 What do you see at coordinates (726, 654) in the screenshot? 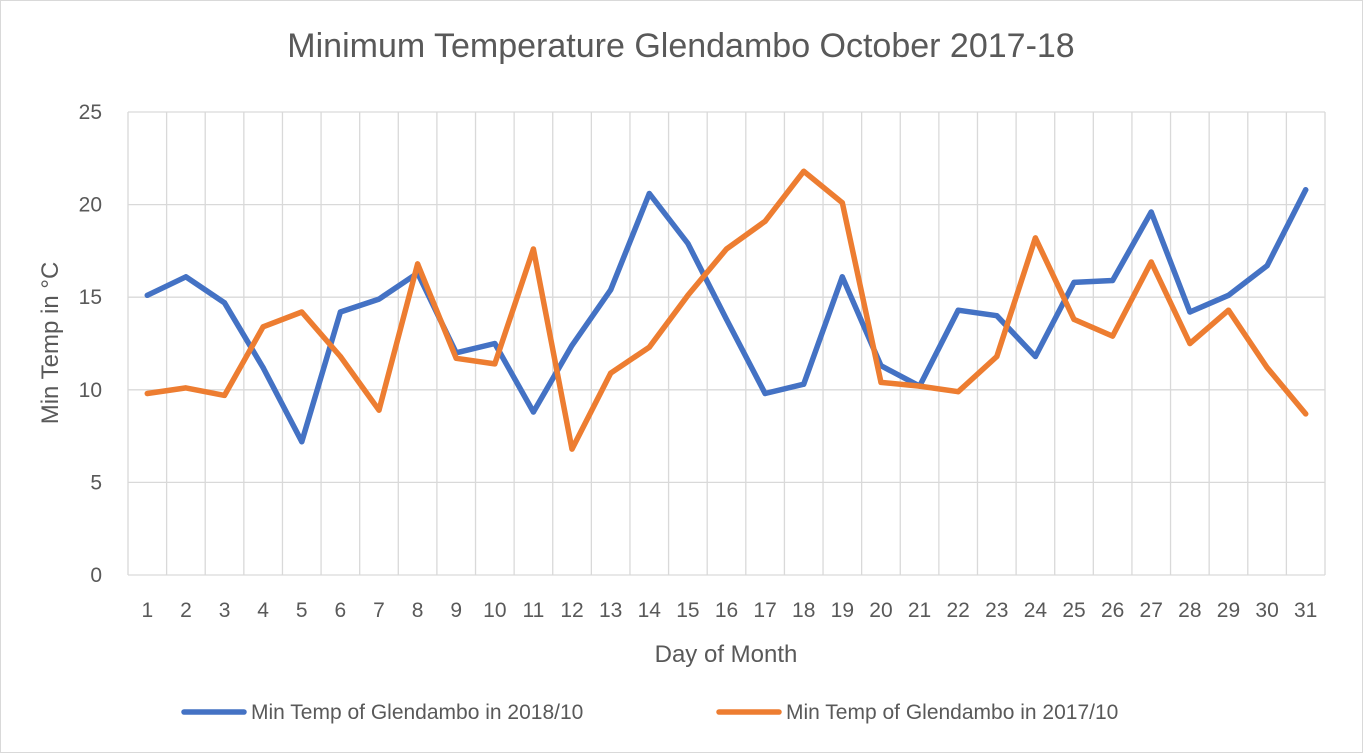
I see `x-axis-label: Day of Month` at bounding box center [726, 654].